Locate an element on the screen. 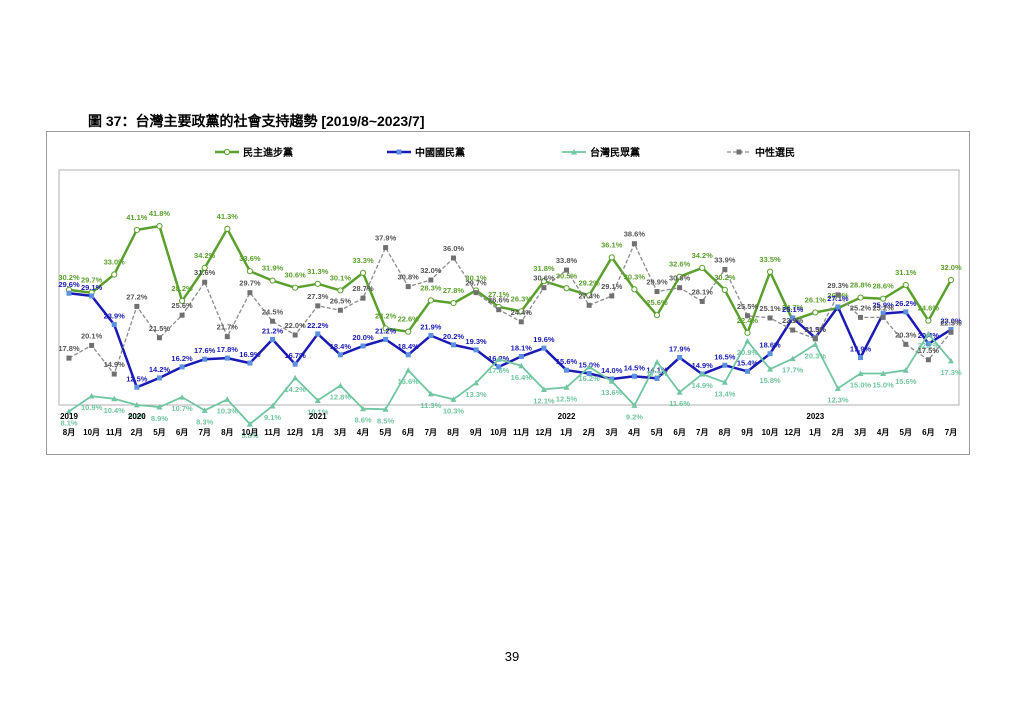  data-label-3-11: 27.3% is located at coordinates (318, 296).